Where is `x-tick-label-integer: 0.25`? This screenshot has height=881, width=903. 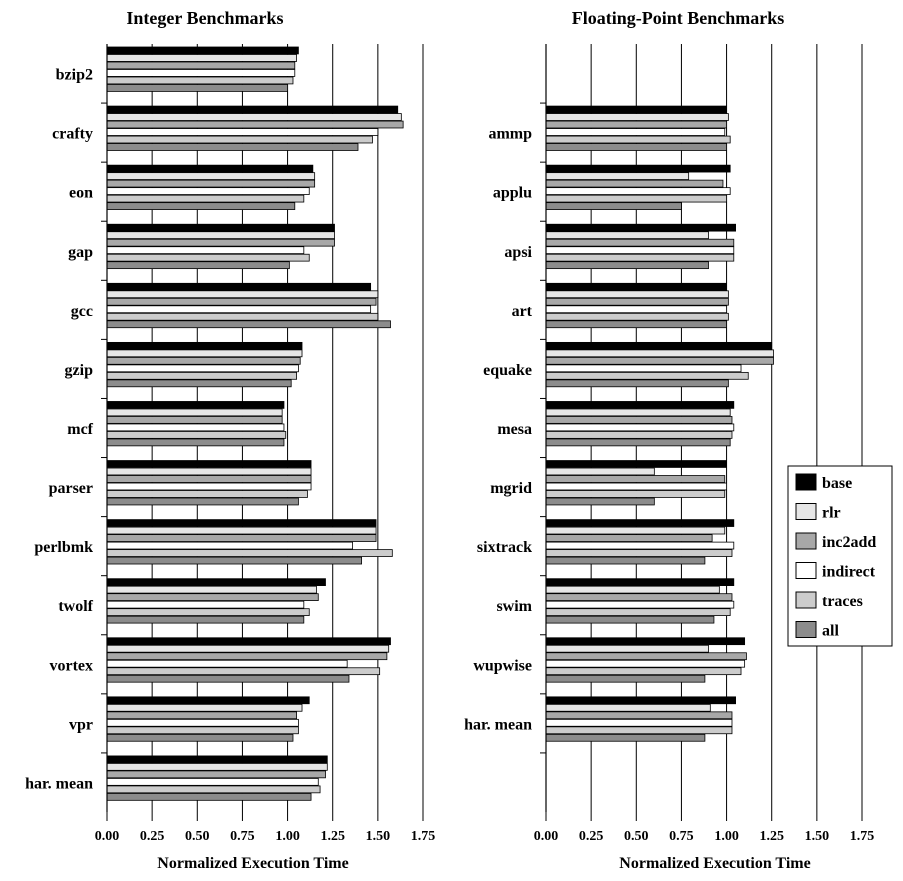
x-tick-label-integer: 0.25 is located at coordinates (152, 836).